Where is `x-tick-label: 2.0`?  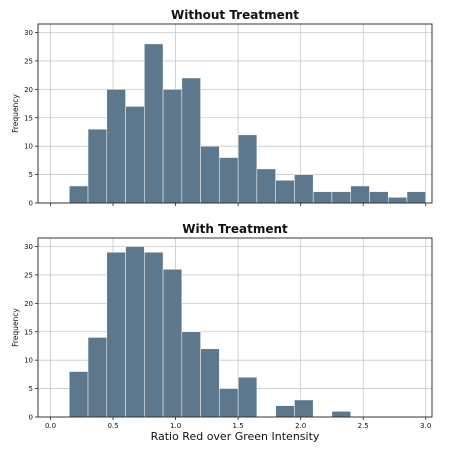
x-tick-label: 2.0 is located at coordinates (300, 426).